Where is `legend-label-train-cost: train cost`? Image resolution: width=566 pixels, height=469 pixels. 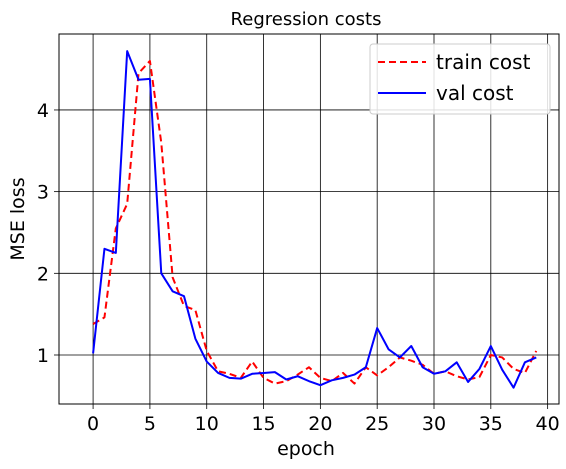
legend-label-train-cost: train cost is located at coordinates (483, 62).